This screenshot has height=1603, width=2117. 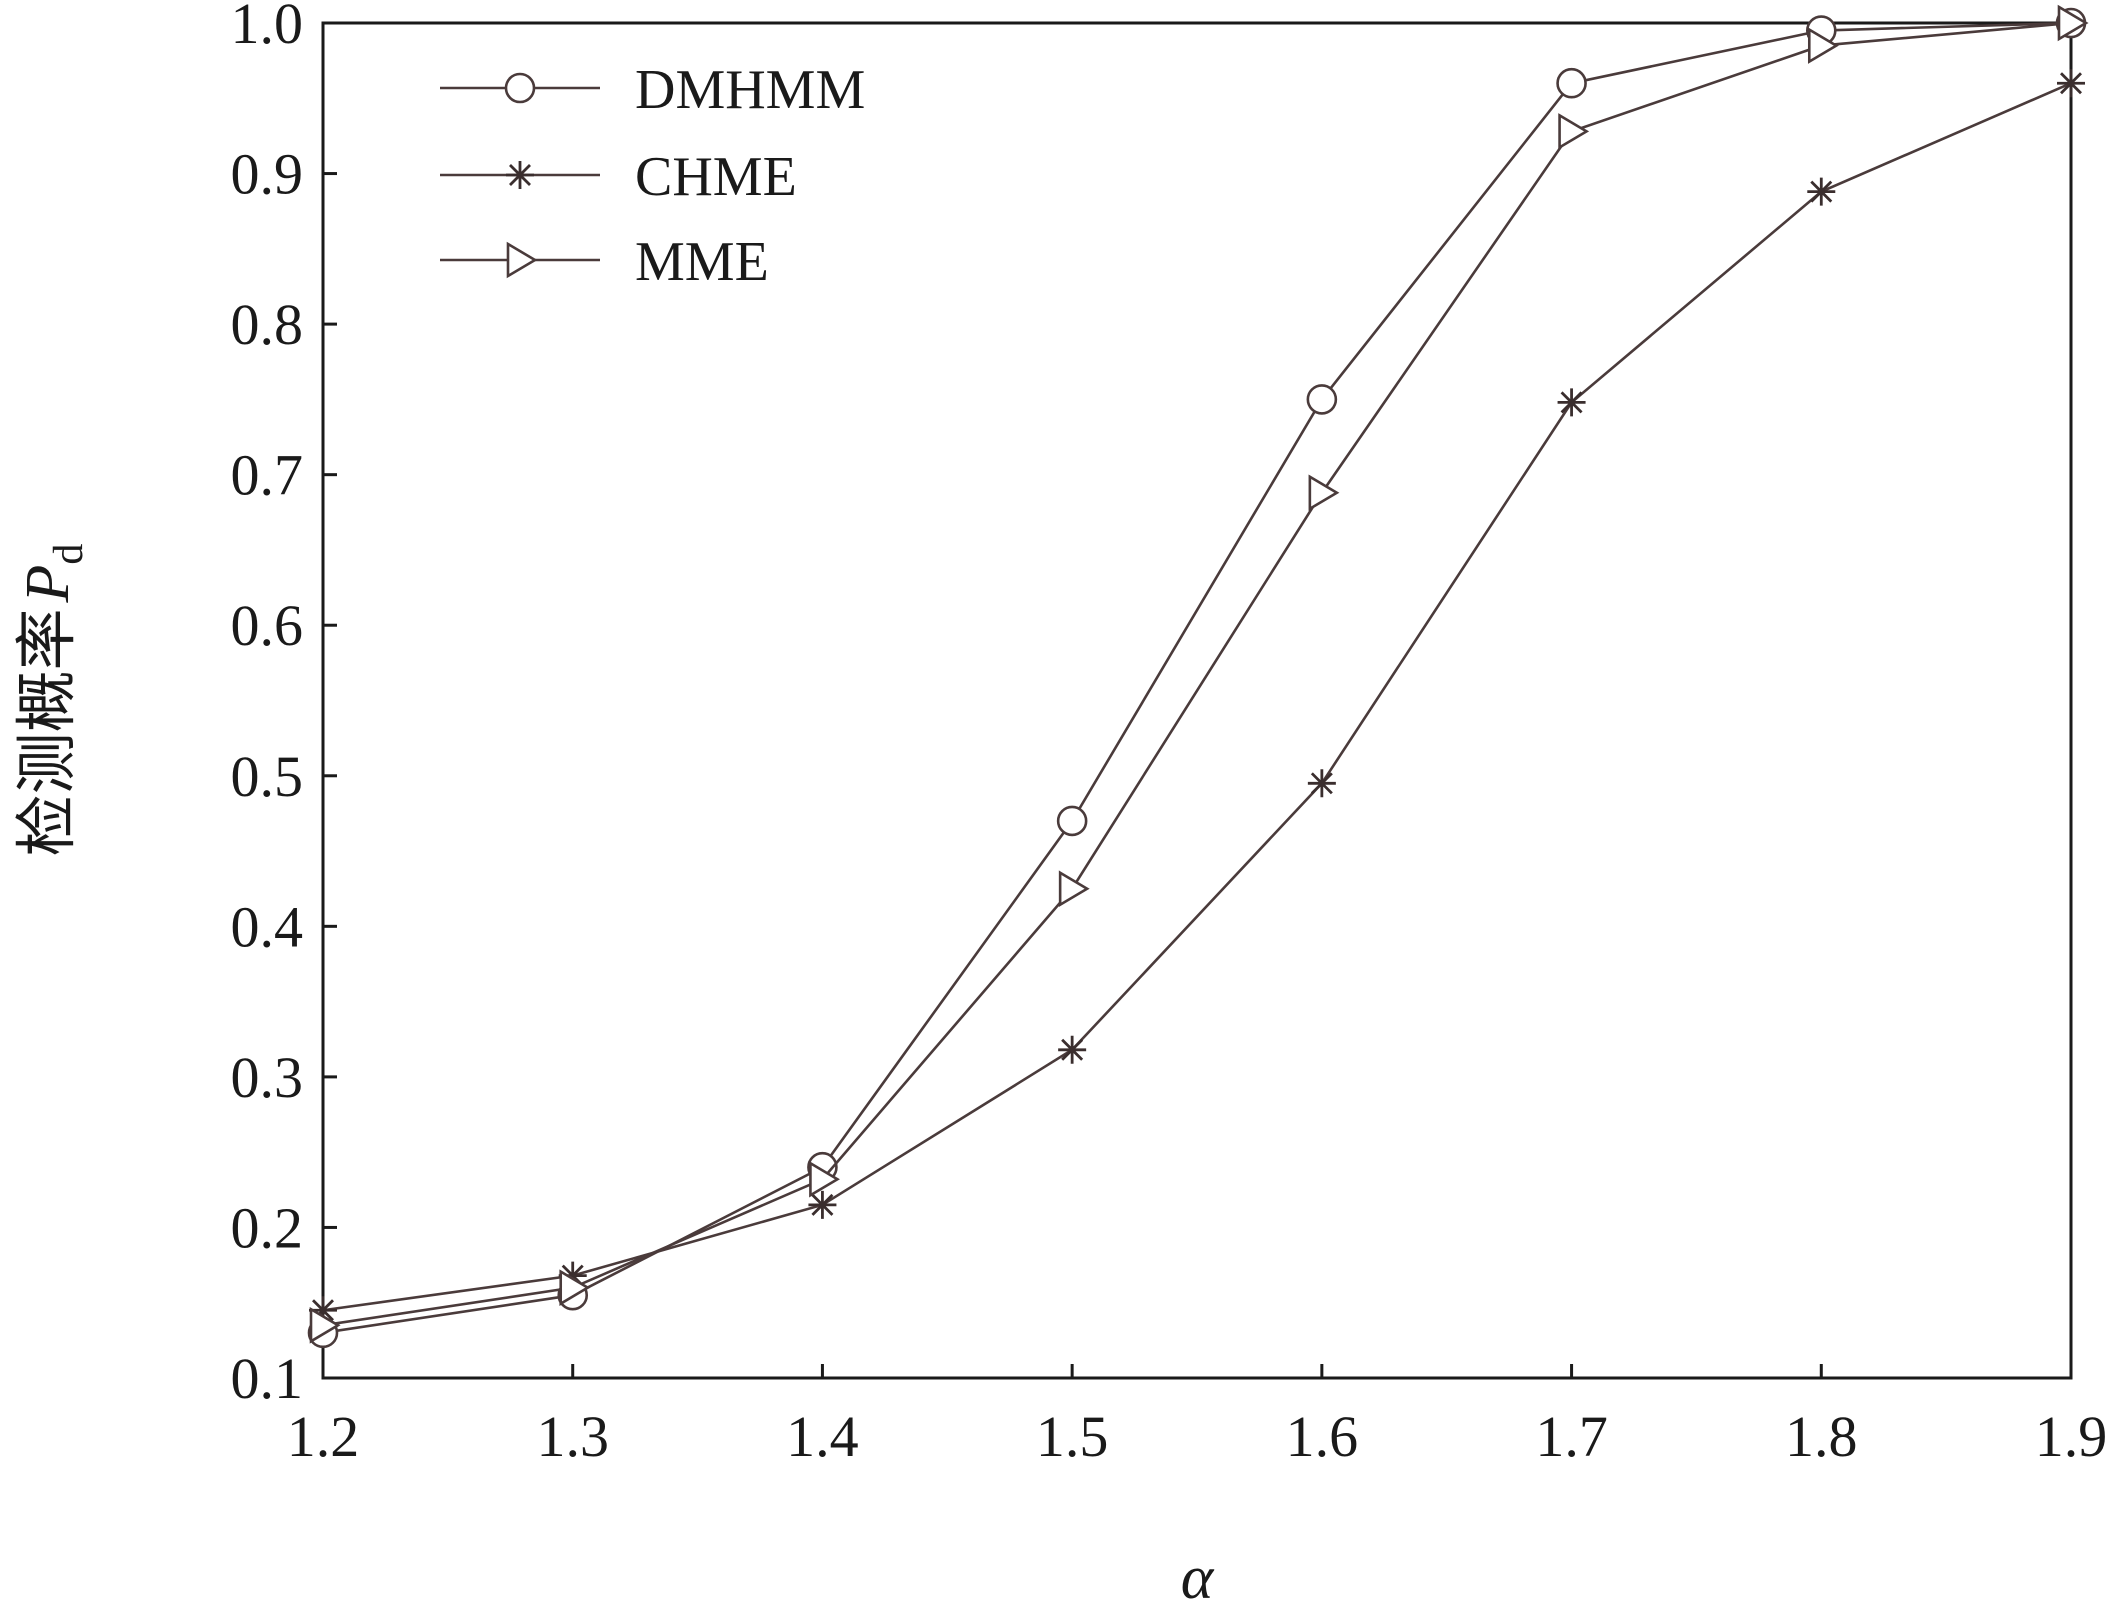 I want to click on y-tick-label: 0.7, so click(x=267, y=475).